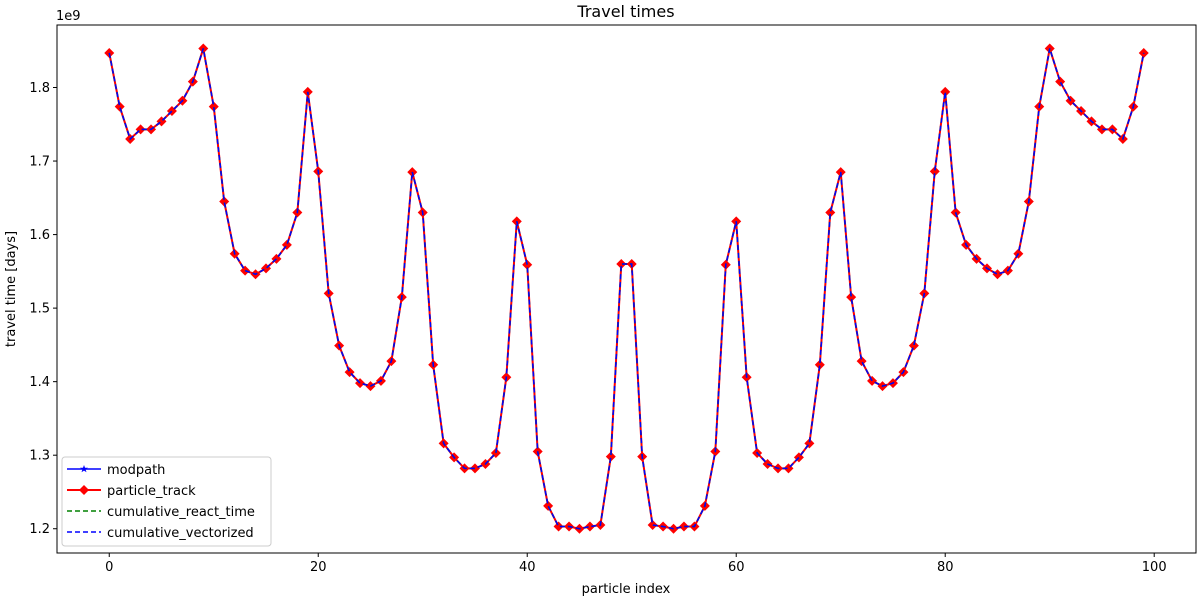 Image resolution: width=1200 pixels, height=600 pixels. Describe the element at coordinates (945, 567) in the screenshot. I see `x-tick-label: 80` at that location.